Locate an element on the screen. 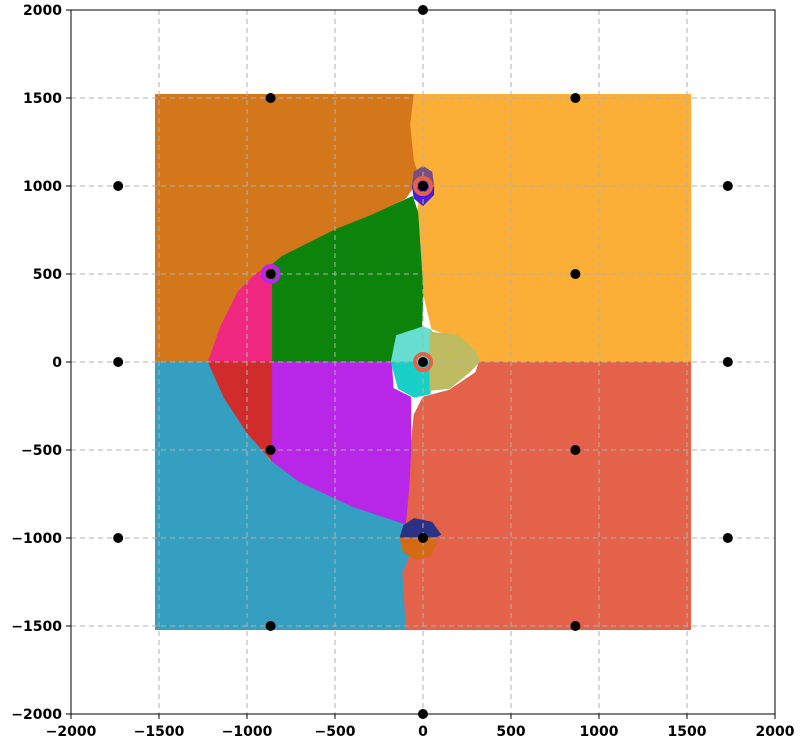 This screenshot has height=741, width=800. x-tick-label-2: −1000 is located at coordinates (247, 732).